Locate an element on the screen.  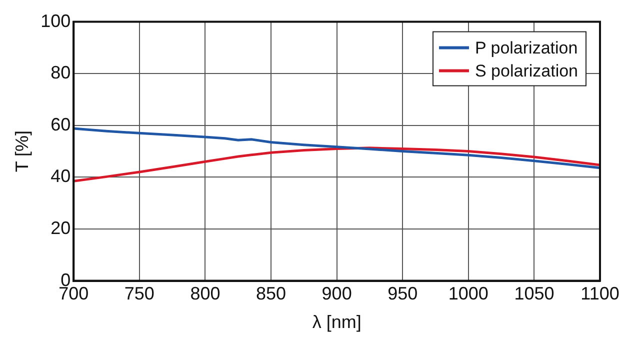
y-tick-label: 60 is located at coordinates (60, 124).